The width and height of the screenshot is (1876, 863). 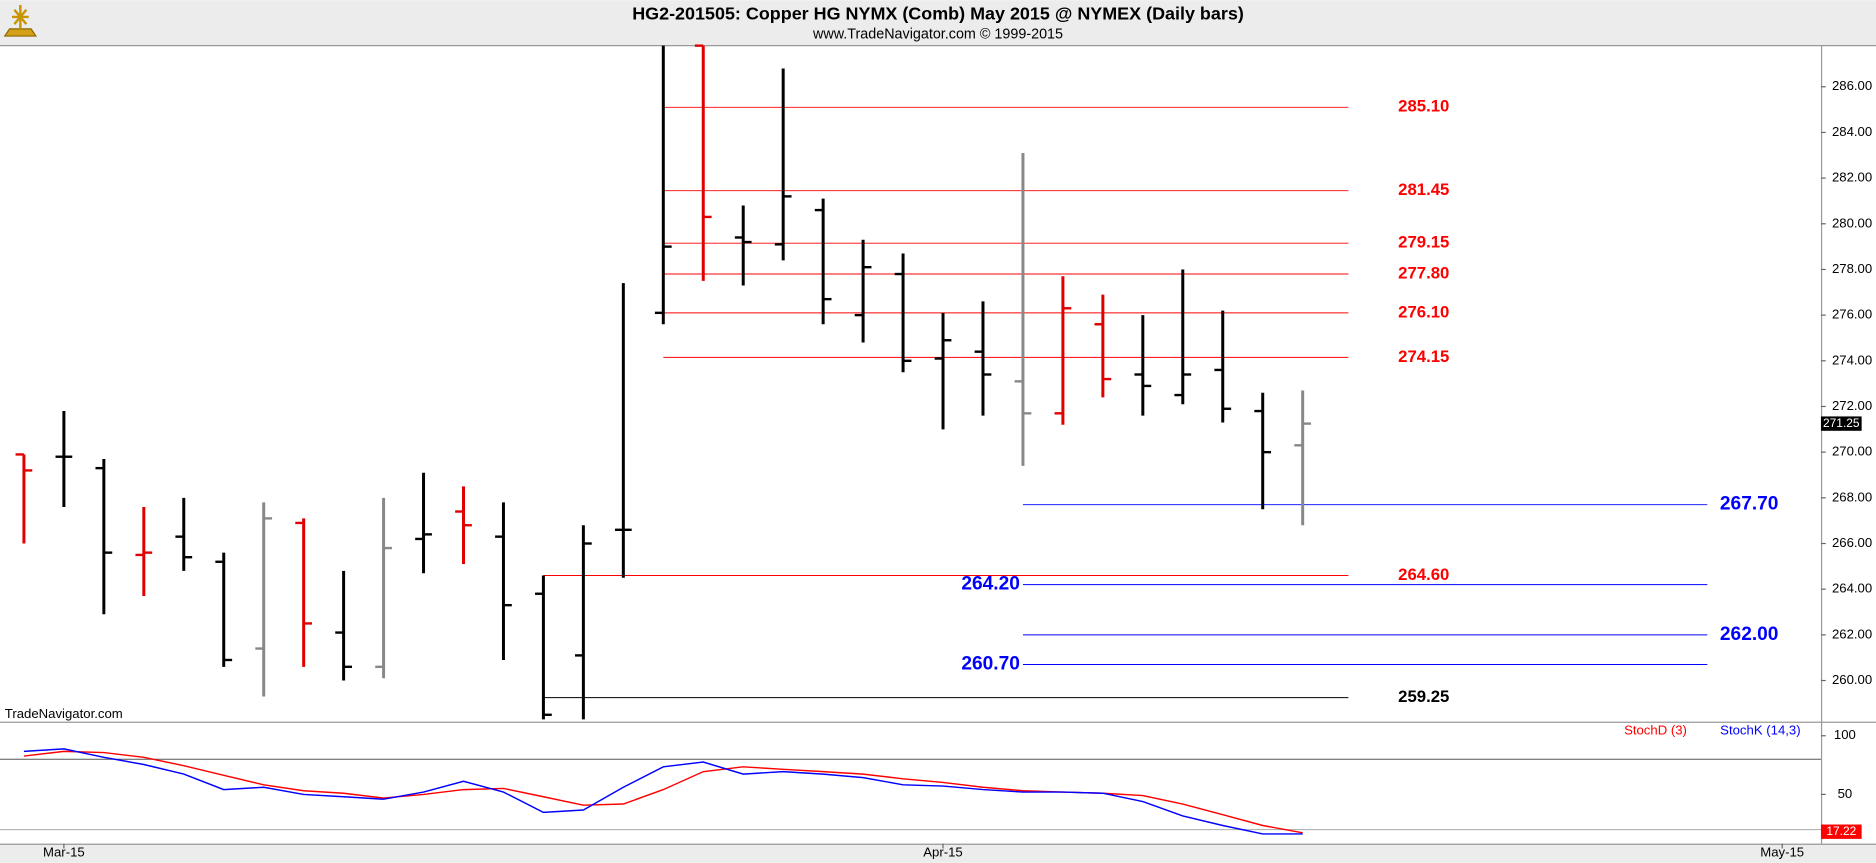 What do you see at coordinates (1423, 106) in the screenshot?
I see `level-label: 285.10` at bounding box center [1423, 106].